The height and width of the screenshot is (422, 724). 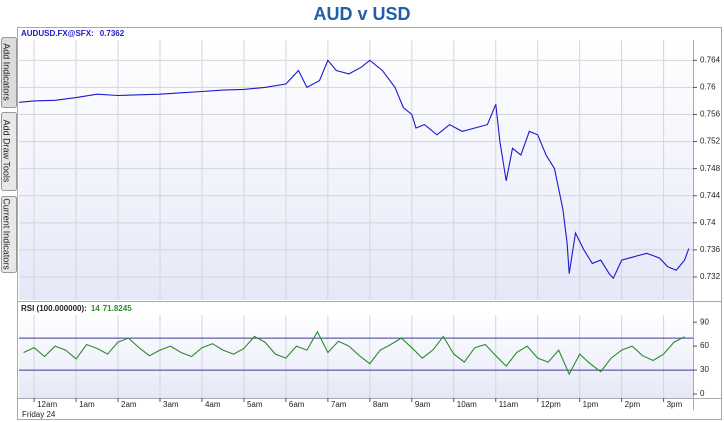 I want to click on tab-label: Current Indicators, so click(x=7, y=234).